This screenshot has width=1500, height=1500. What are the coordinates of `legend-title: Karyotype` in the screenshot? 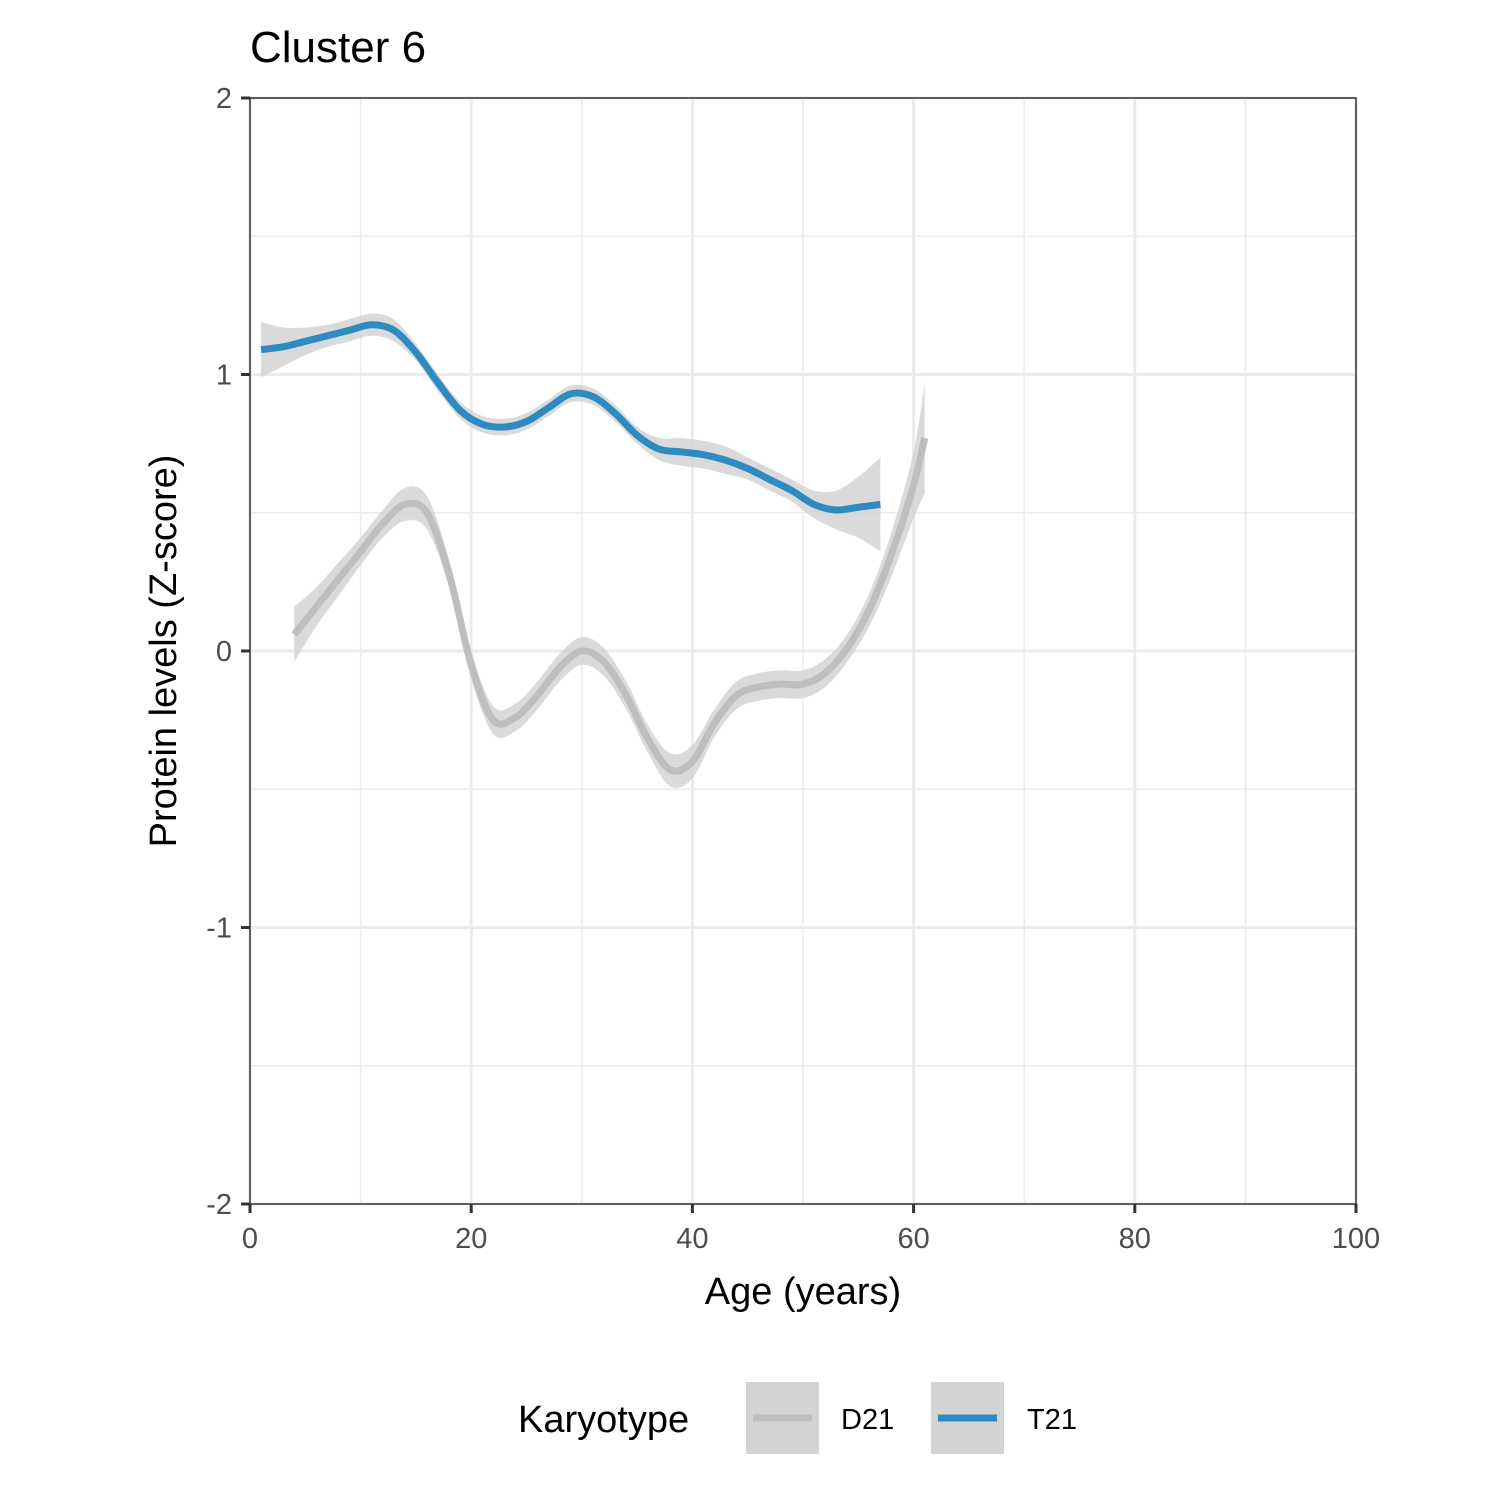 It's located at (603, 1420).